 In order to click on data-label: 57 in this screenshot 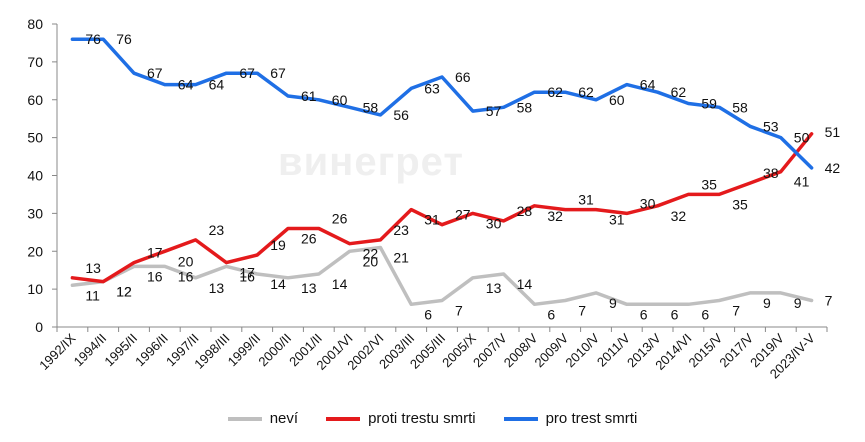, I will do `click(494, 111)`.